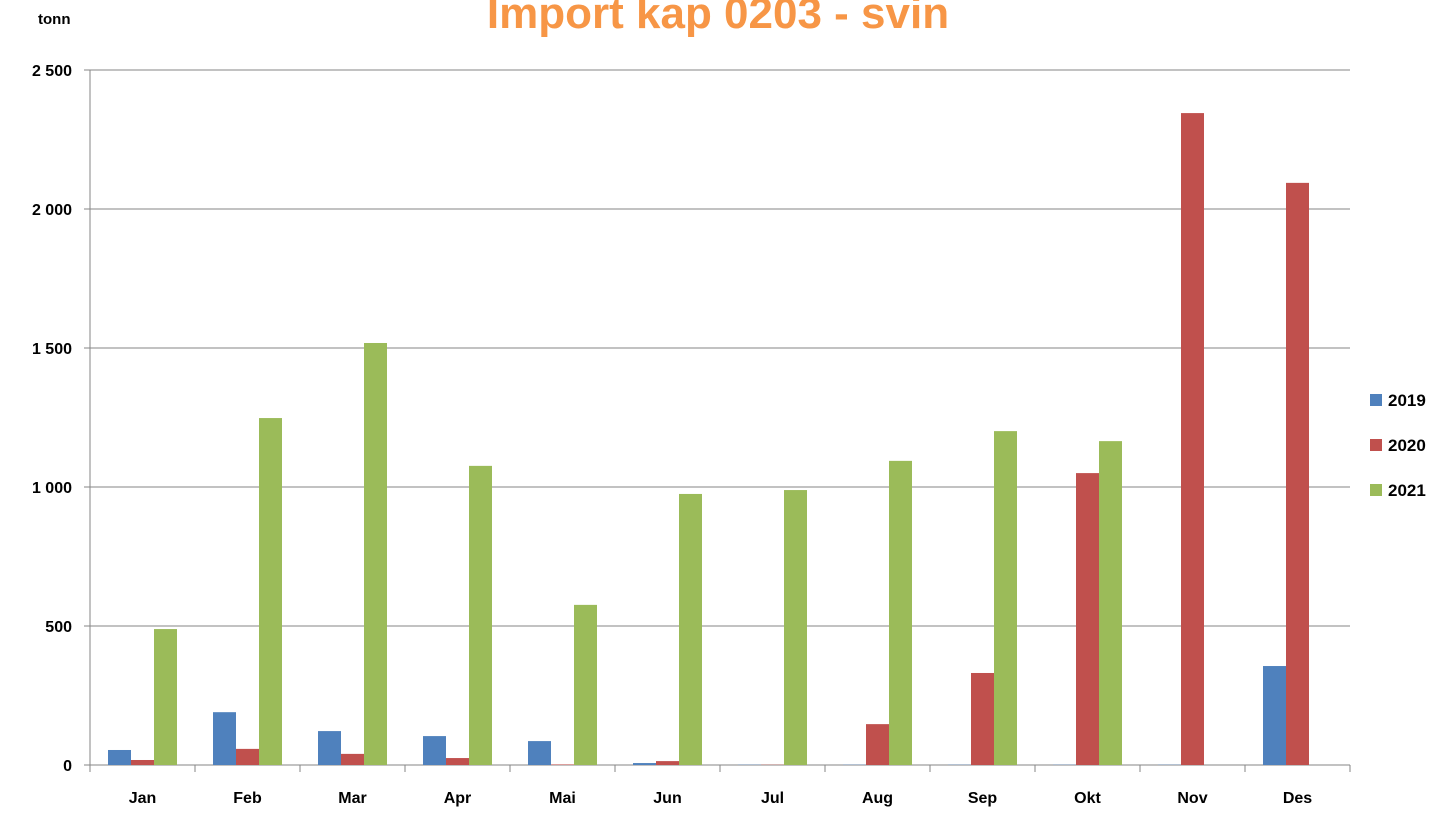 The image size is (1450, 819). What do you see at coordinates (718, 19) in the screenshot?
I see `chart-title: Import kap 0203 - svin` at bounding box center [718, 19].